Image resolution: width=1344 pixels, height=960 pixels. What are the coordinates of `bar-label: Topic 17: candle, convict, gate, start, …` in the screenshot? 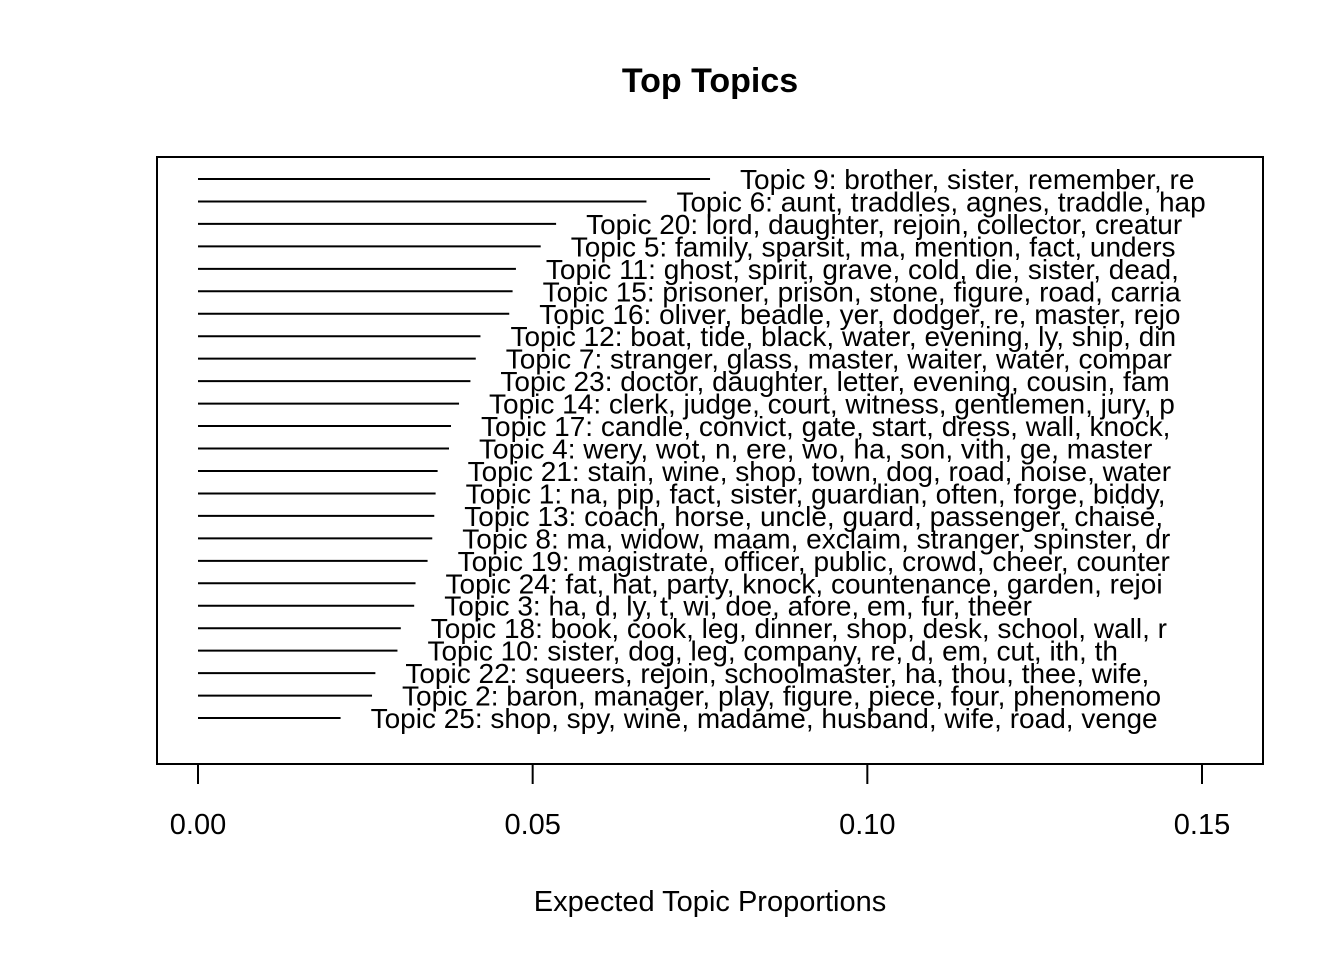 It's located at (825, 426).